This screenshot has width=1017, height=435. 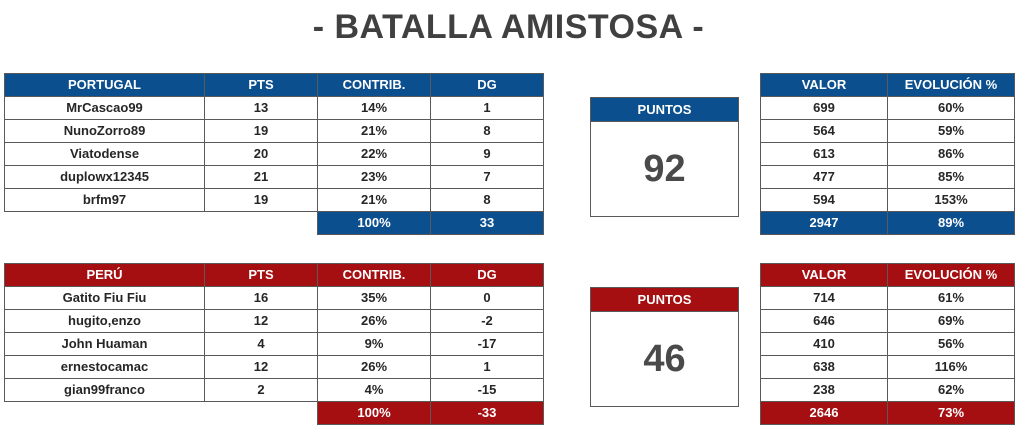 I want to click on player-contrib: 26%, so click(x=374, y=321).